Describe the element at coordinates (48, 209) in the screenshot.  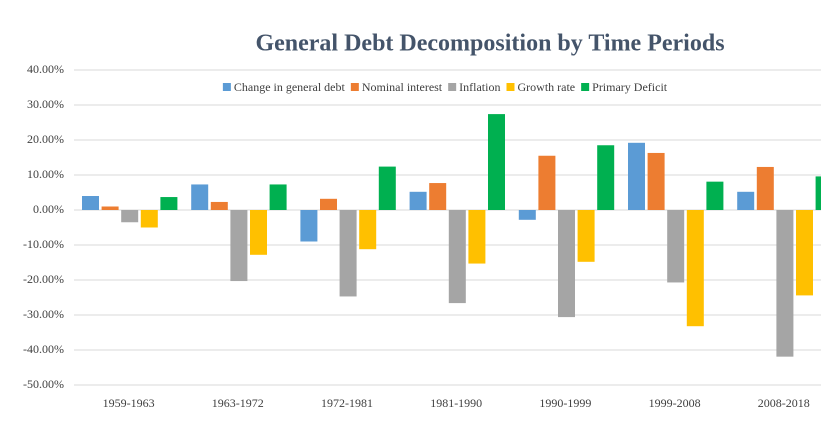
I see `y-tick-label: 0.00%` at that location.